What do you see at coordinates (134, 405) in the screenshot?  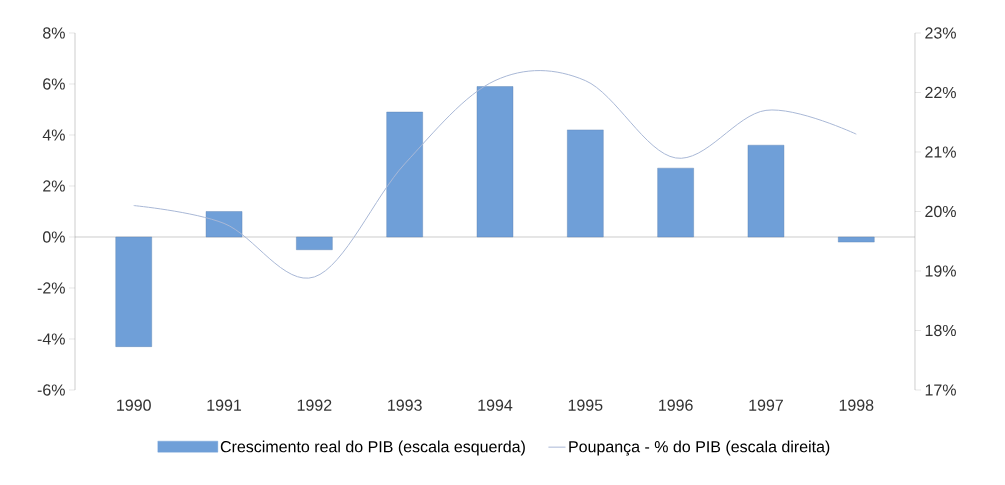 I see `x-tick-label: 1990` at bounding box center [134, 405].